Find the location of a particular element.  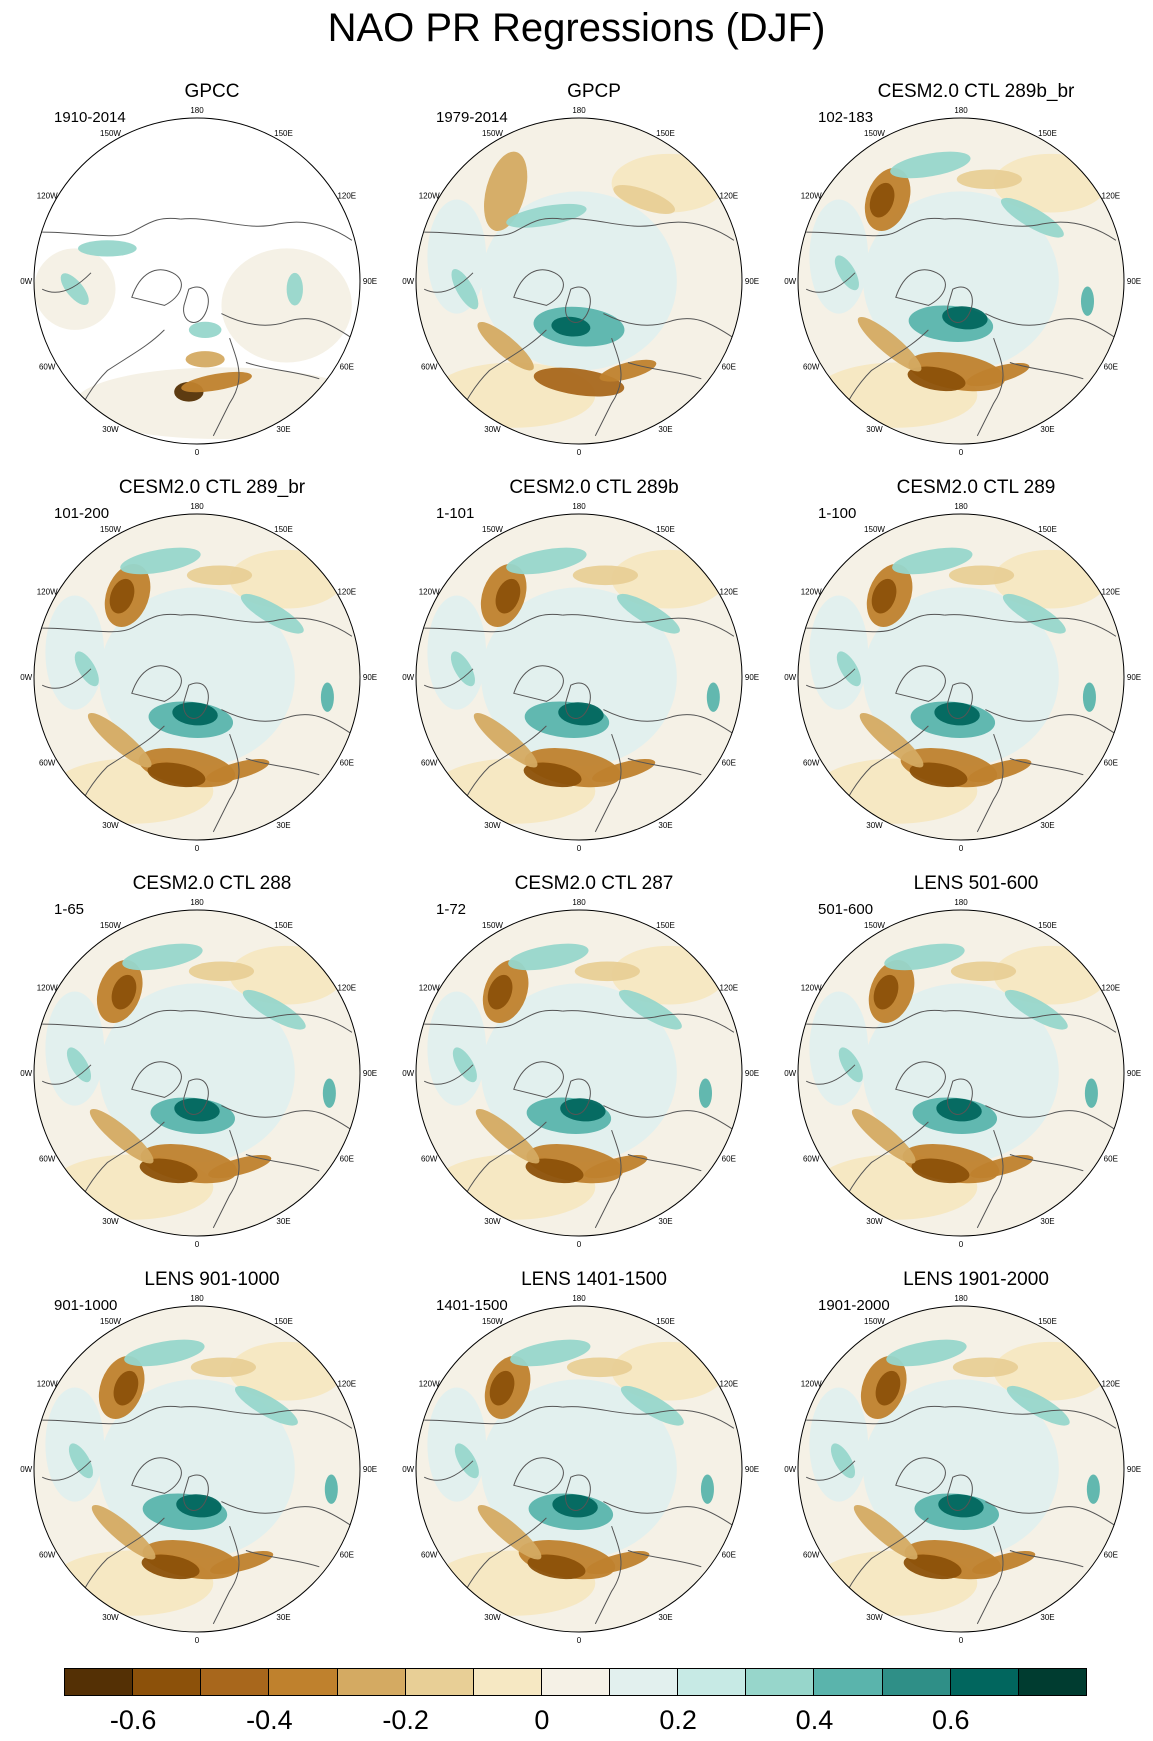

panel-title: GPCP is located at coordinates (594, 91).